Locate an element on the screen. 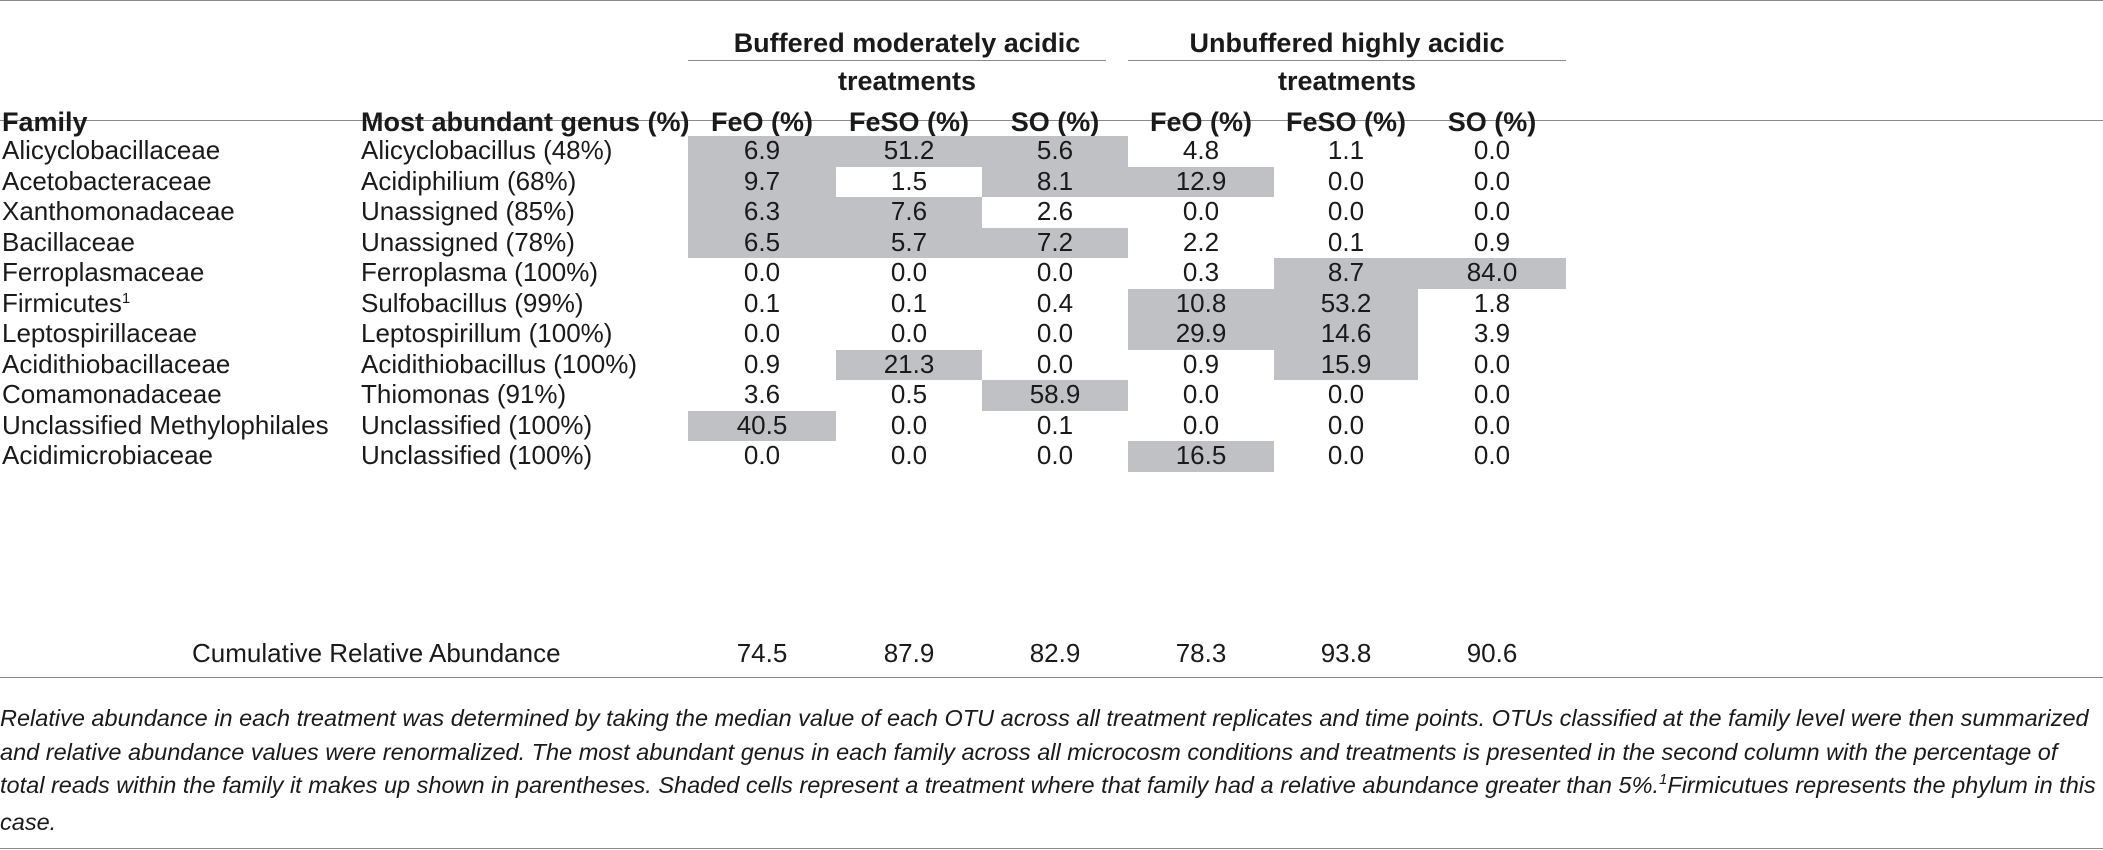 The image size is (2103, 850). family-cell: Bacillaceae is located at coordinates (68, 242).